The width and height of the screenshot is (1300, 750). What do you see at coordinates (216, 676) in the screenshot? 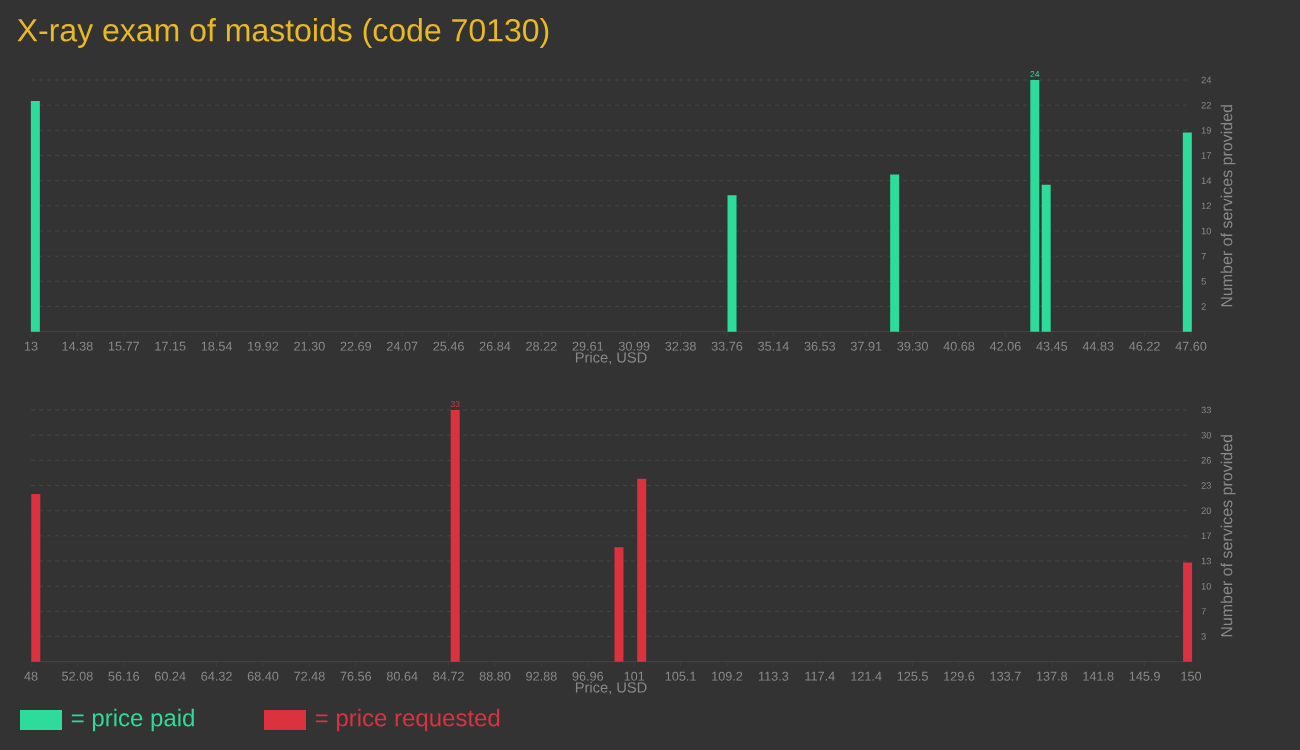
I see `x-tick-label: 64.32` at bounding box center [216, 676].